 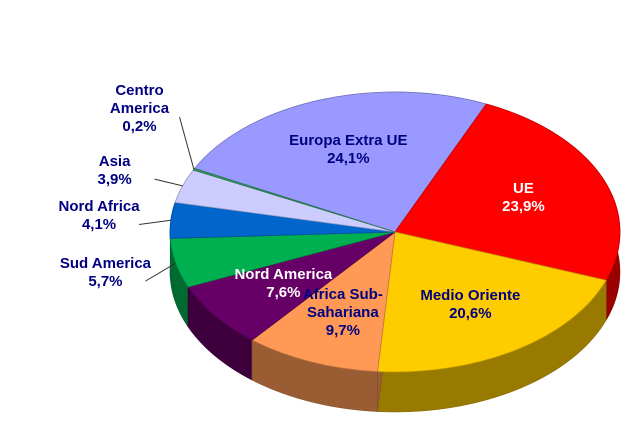 I want to click on value-label: 0,2%, so click(x=139, y=127).